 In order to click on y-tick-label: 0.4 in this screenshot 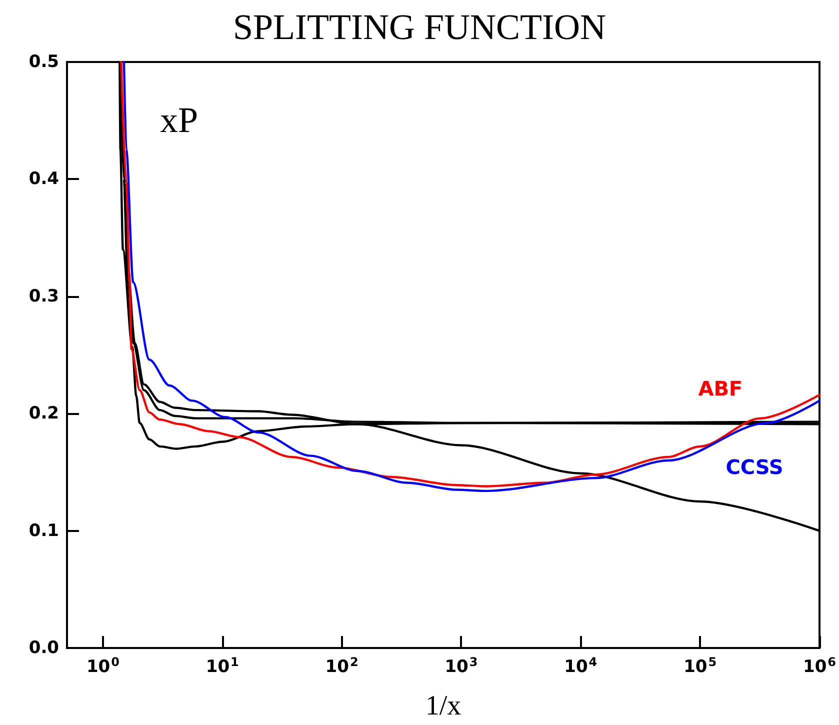, I will do `click(44, 179)`.